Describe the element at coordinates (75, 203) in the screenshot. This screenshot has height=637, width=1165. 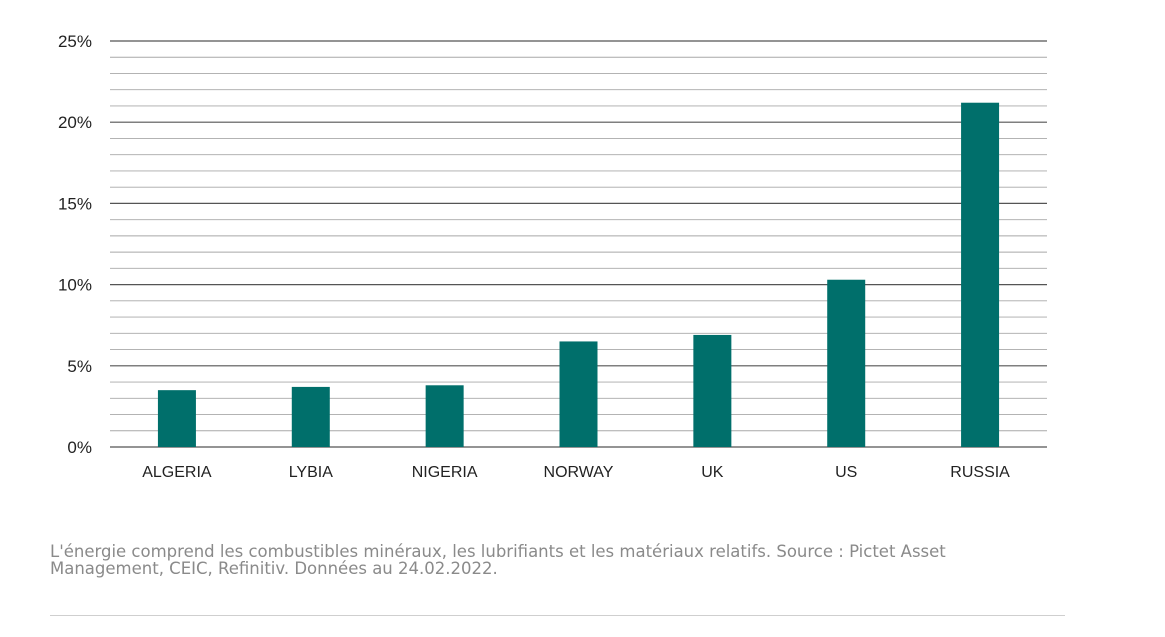
I see `y-tick-label: 15%` at that location.